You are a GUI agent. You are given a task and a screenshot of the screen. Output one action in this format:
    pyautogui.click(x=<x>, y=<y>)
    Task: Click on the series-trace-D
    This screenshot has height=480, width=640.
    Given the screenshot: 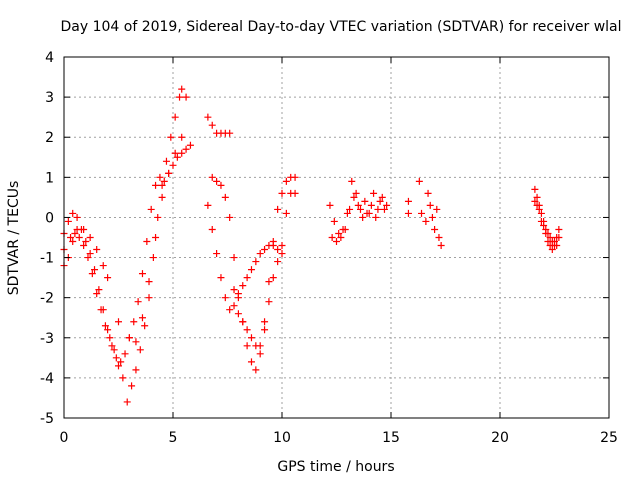 What is the action you would take?
    pyautogui.click(x=251, y=231)
    